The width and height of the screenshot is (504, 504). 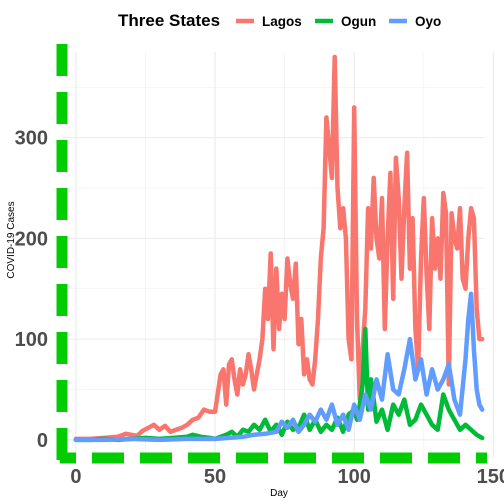 I want to click on legend-title: Three States, so click(x=169, y=20).